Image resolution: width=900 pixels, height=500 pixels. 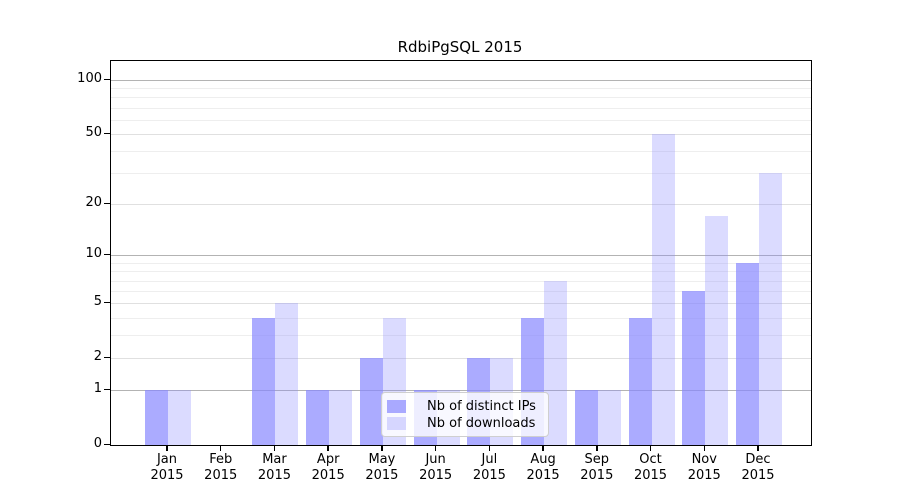 I want to click on bar-distinct-ips-jan, so click(x=156, y=417).